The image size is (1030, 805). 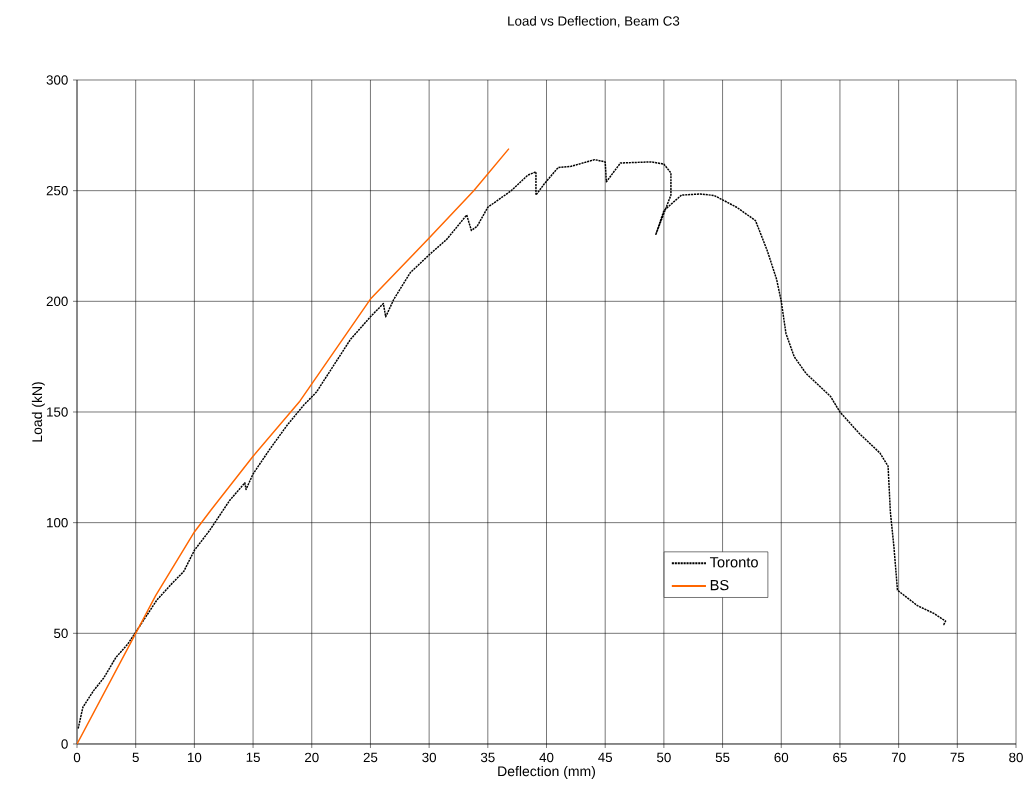 I want to click on x-tick-label: 35, so click(x=487, y=757).